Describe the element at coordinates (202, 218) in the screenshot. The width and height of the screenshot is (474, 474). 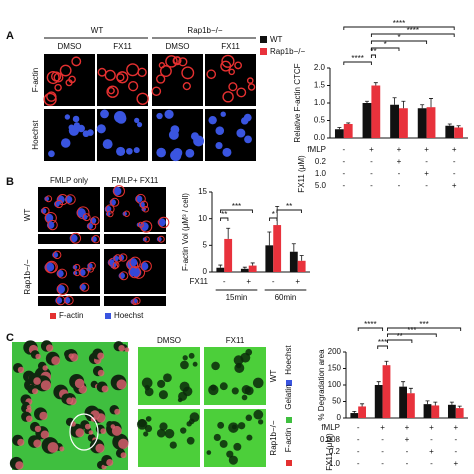
I see `label: 10` at that location.